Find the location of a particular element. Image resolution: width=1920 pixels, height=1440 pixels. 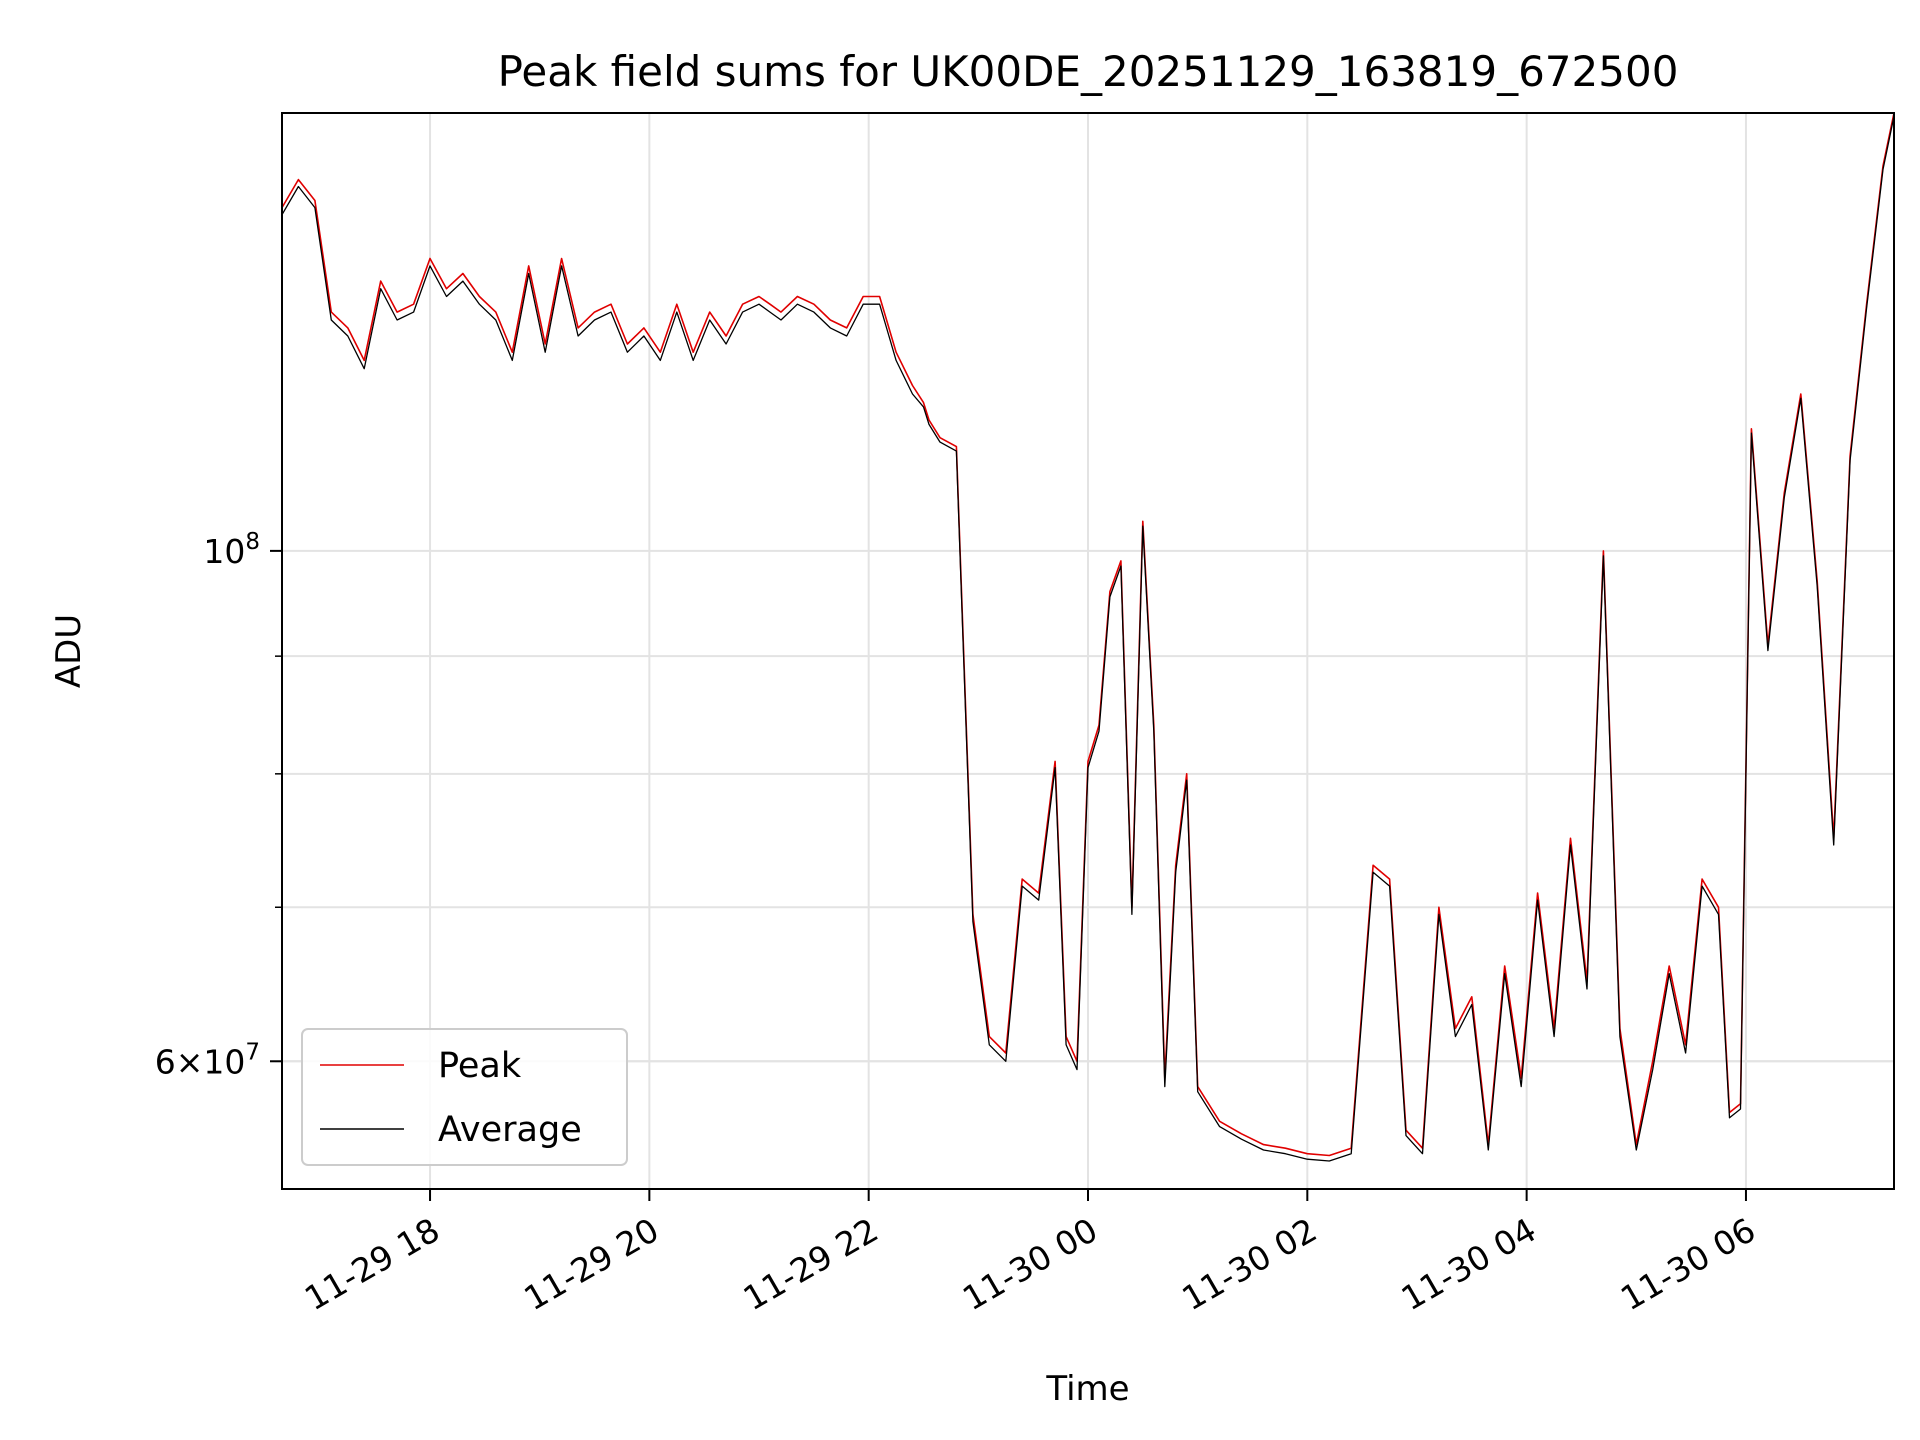

y-axis-ticks: 108 6×107 is located at coordinates (218, 805).